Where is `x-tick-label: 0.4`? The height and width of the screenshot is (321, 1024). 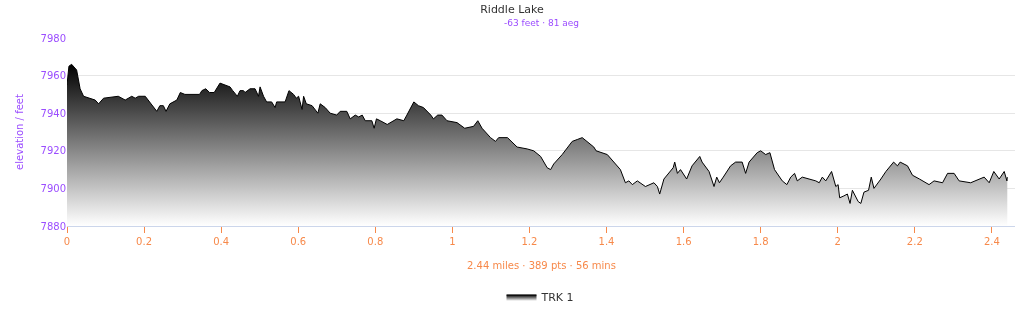
x-tick-label: 0.4 is located at coordinates (221, 241).